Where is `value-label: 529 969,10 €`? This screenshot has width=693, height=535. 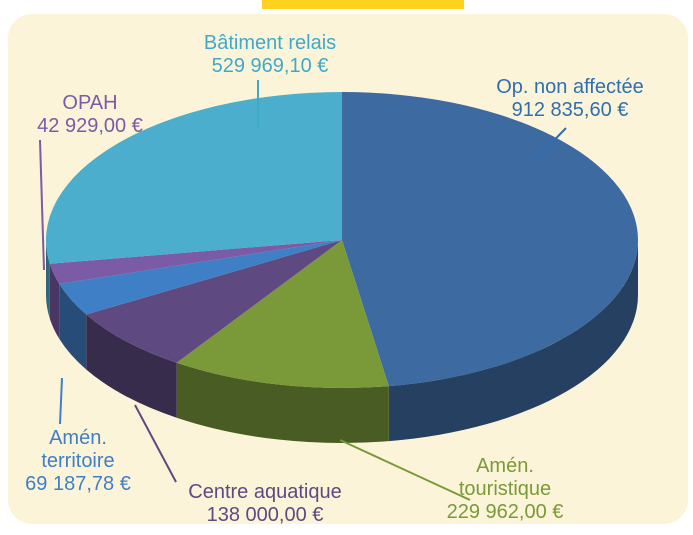 value-label: 529 969,10 € is located at coordinates (270, 66).